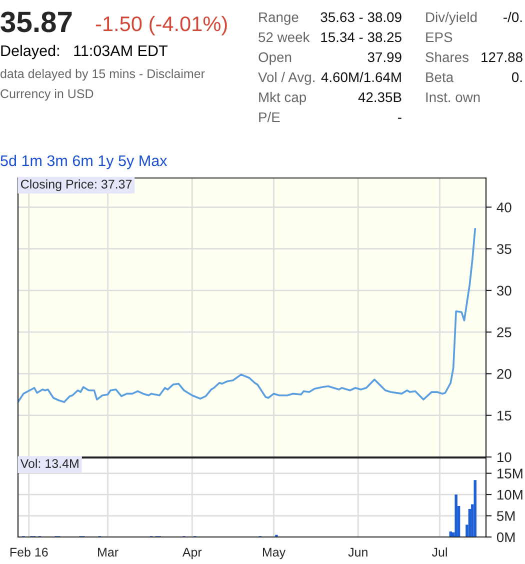  What do you see at coordinates (453, 97) in the screenshot?
I see `text: Inst. own` at bounding box center [453, 97].